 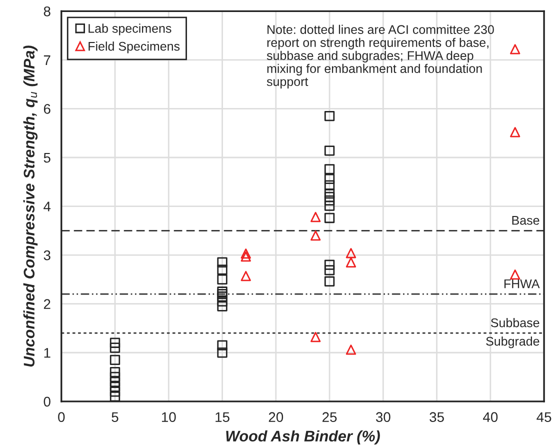 What do you see at coordinates (490, 417) in the screenshot?
I see `x-tick-label: 40` at bounding box center [490, 417].